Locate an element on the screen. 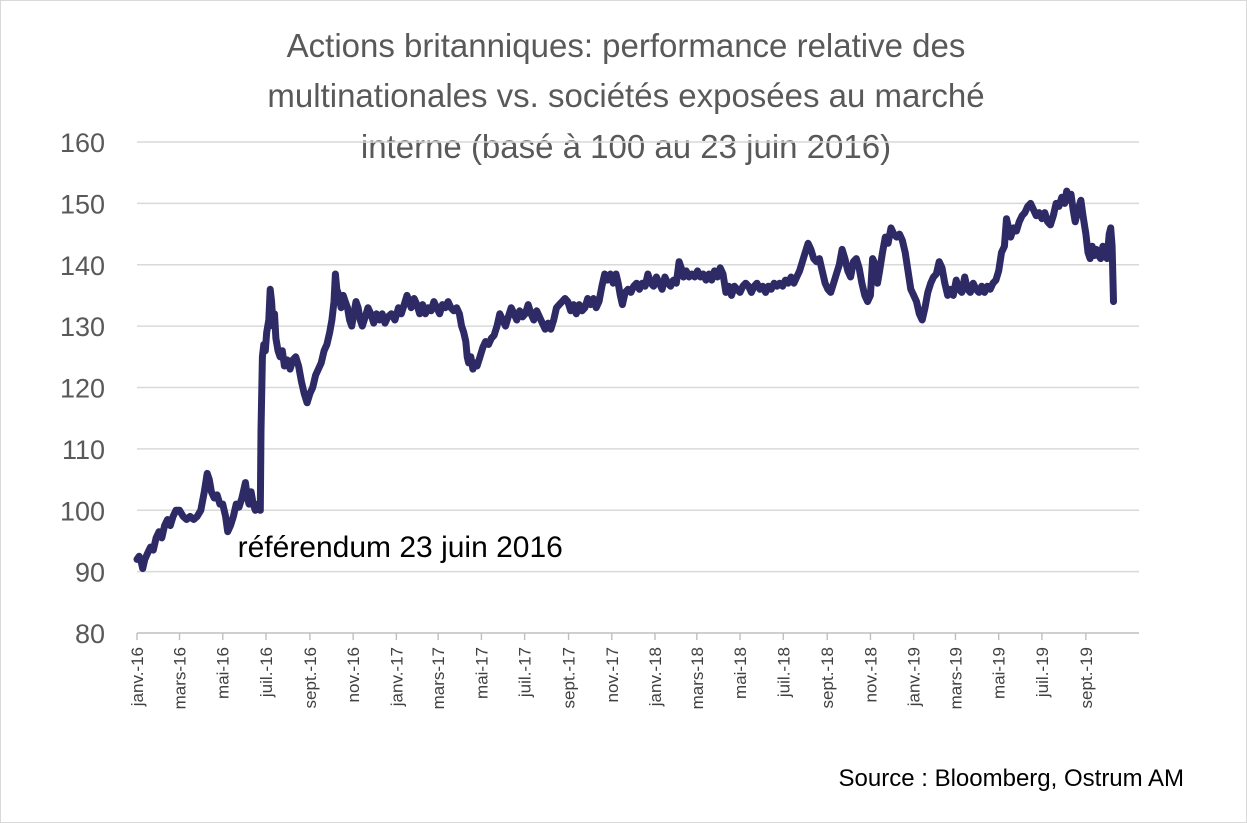  x-tick-label: mai-16 is located at coordinates (223, 673).